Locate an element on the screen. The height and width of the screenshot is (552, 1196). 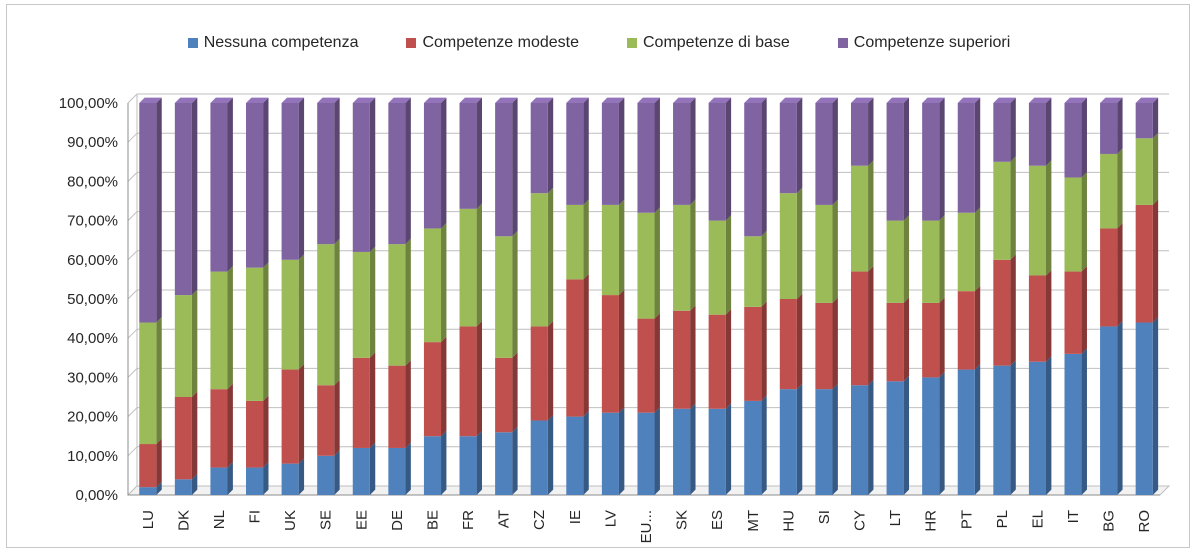
x-tick-label: ES is located at coordinates (717, 520).